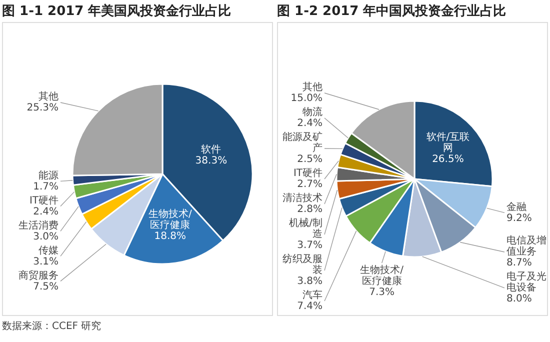 This screenshot has width=550, height=342. Describe the element at coordinates (48, 175) in the screenshot. I see `slice-label: 能源` at that location.